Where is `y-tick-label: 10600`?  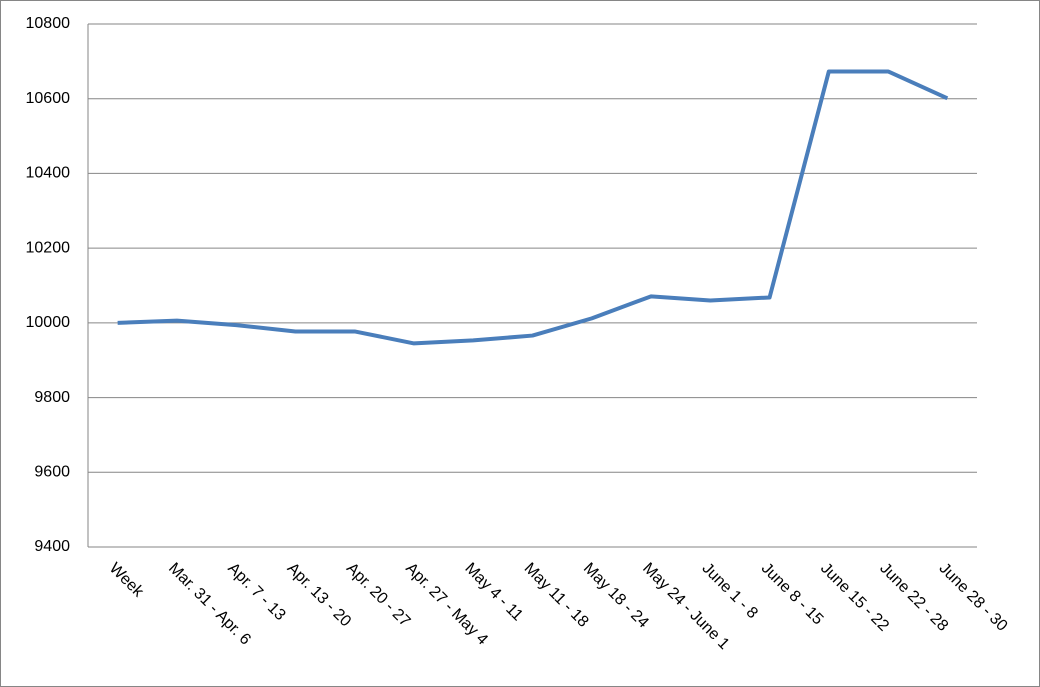
y-tick-label: 10600 is located at coordinates (48, 98).